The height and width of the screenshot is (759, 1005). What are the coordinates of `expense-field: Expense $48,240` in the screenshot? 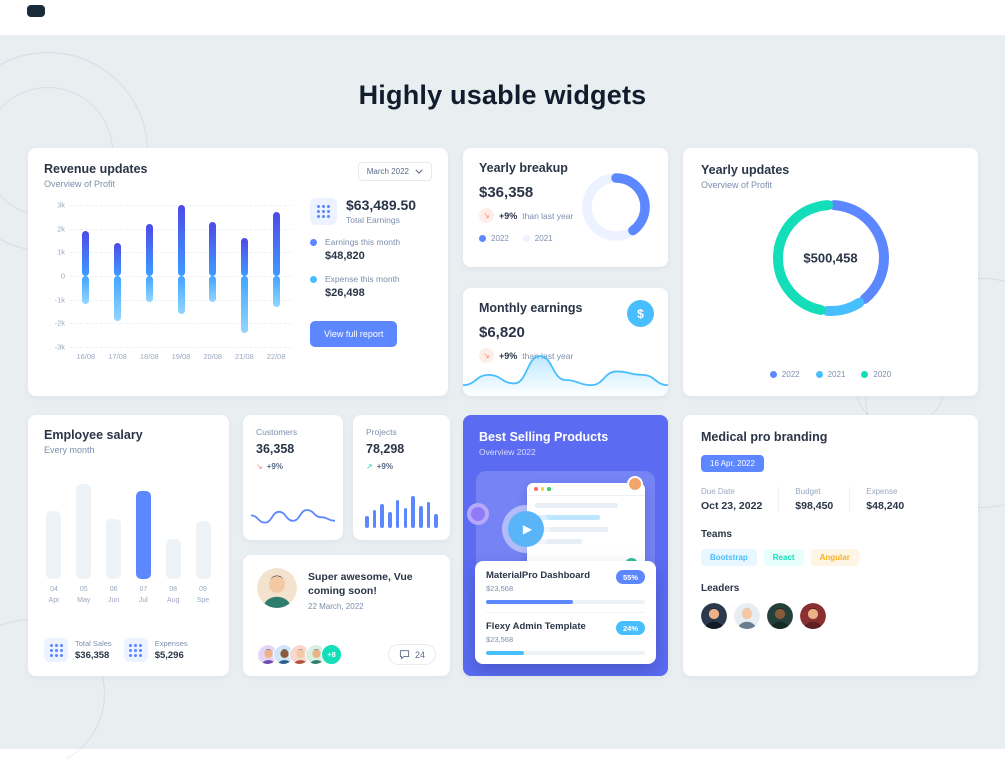 It's located at (884, 499).